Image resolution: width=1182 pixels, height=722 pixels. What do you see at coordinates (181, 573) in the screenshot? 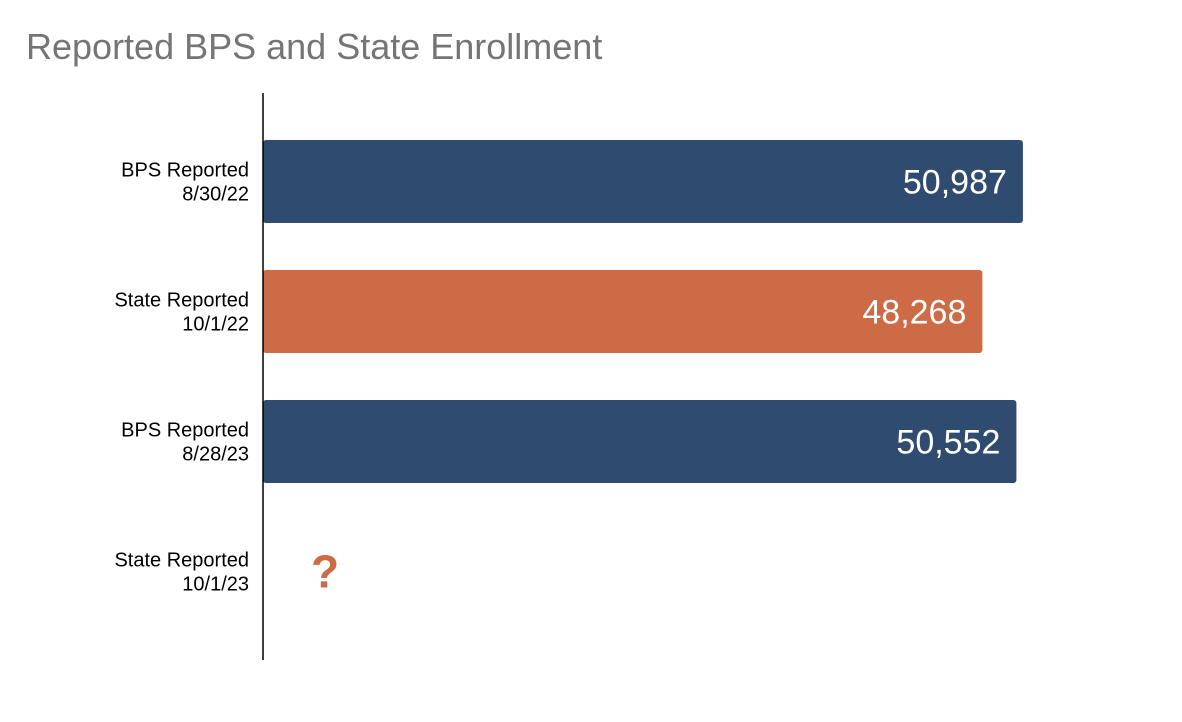
I see `category-label: State Reported 10/1/23` at bounding box center [181, 573].